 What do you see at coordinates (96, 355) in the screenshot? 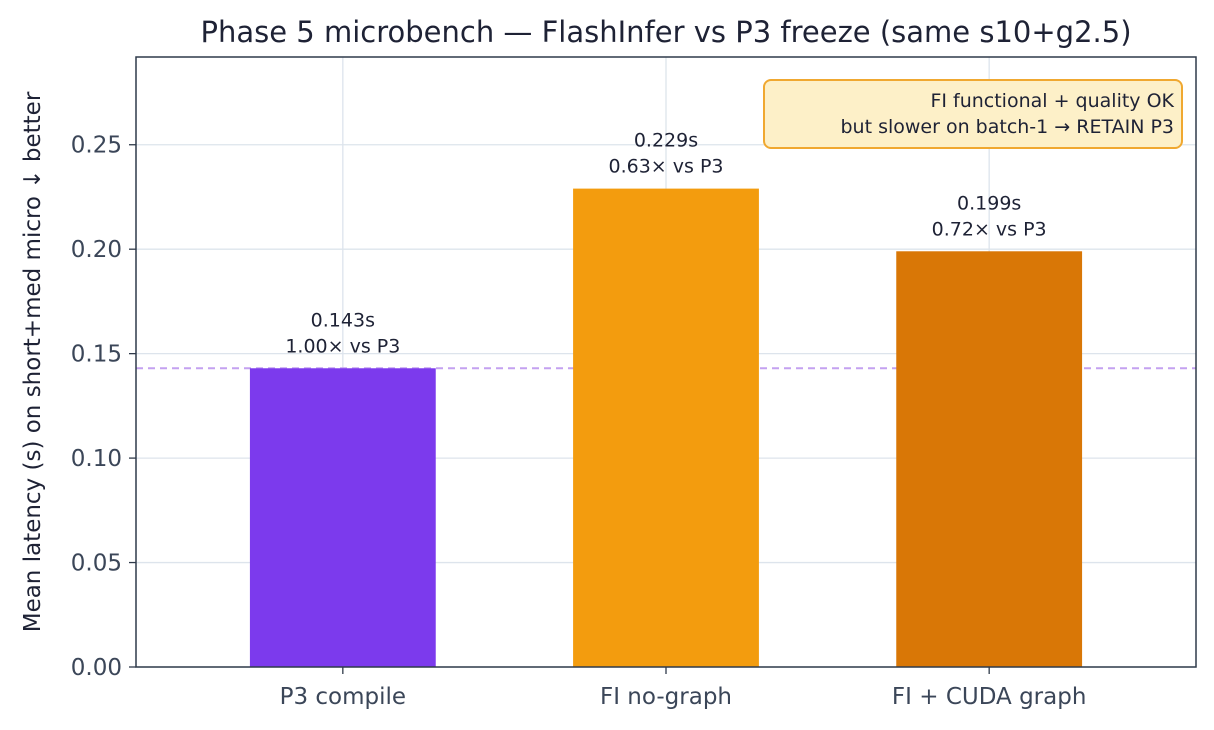
I see `y-tick-label: 0.15` at bounding box center [96, 355].